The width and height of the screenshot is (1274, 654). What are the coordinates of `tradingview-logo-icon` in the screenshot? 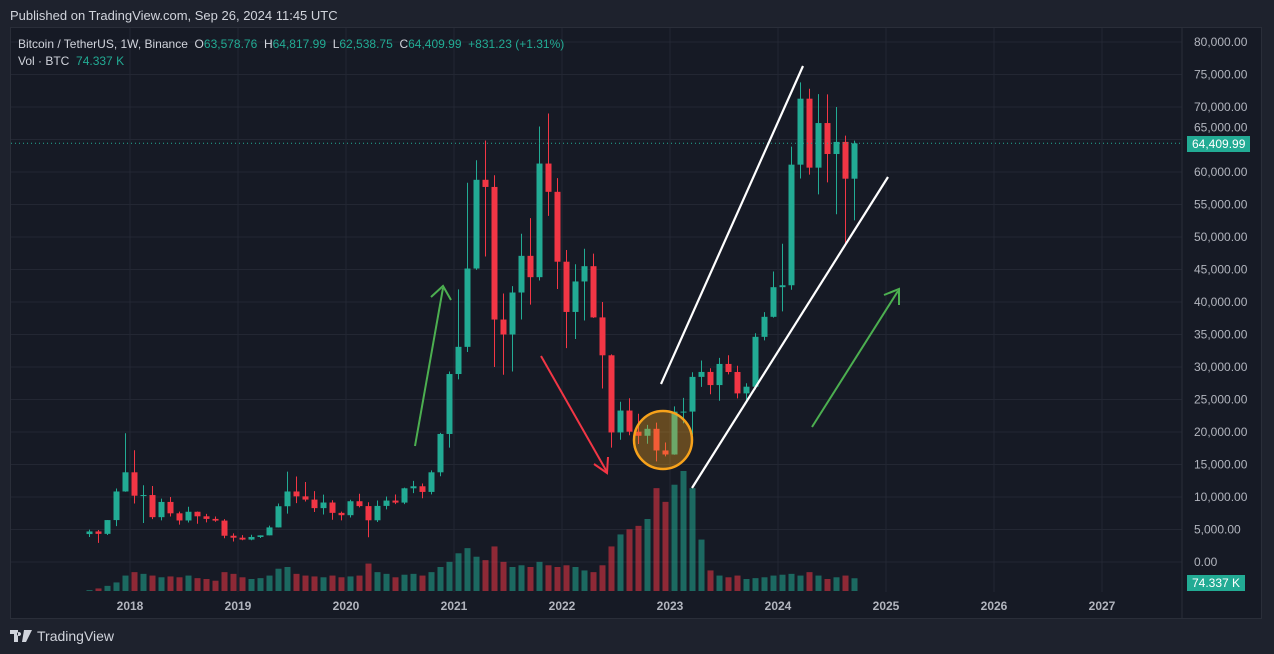 It's located at (21, 636).